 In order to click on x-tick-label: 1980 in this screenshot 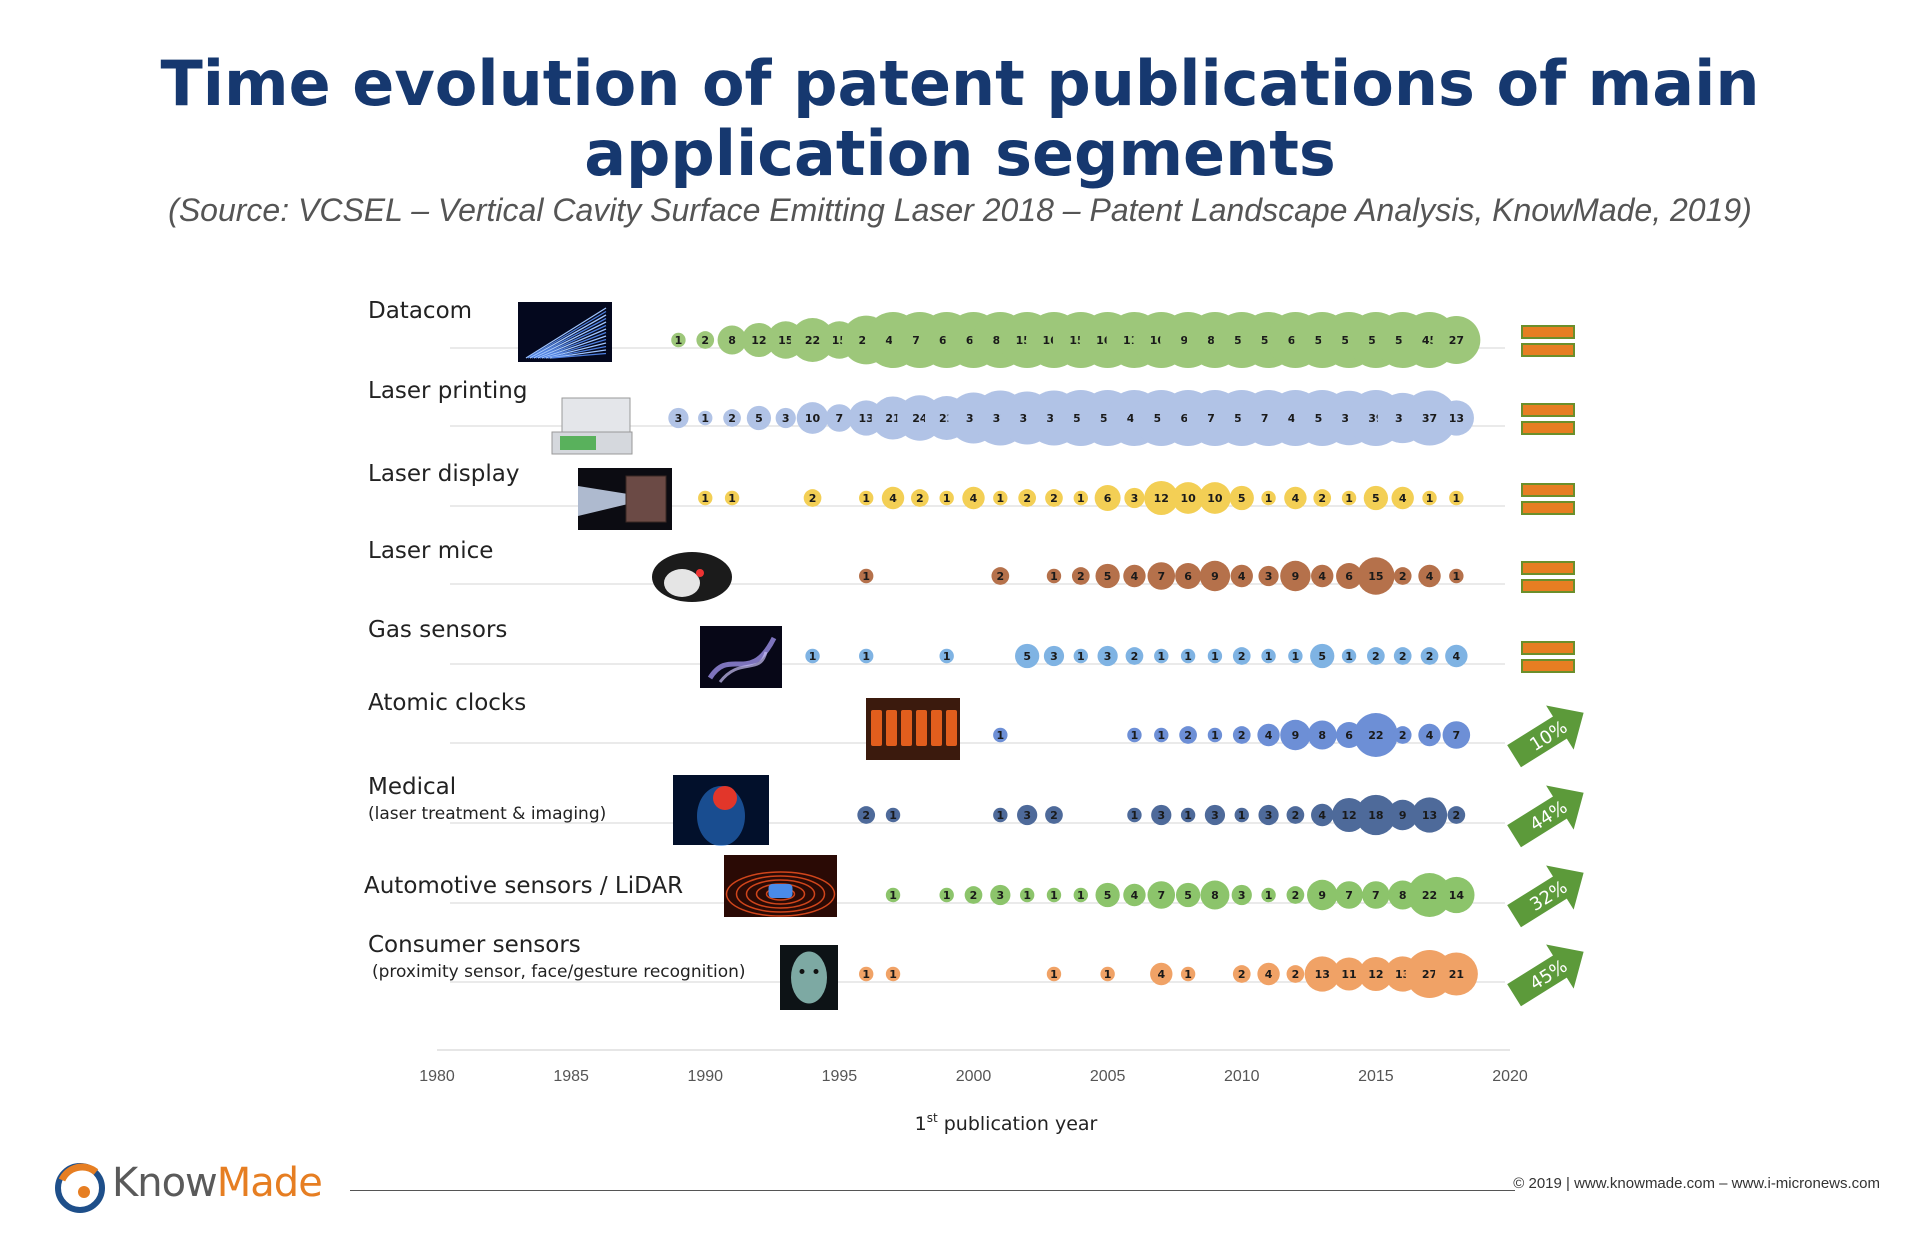, I will do `click(437, 1076)`.